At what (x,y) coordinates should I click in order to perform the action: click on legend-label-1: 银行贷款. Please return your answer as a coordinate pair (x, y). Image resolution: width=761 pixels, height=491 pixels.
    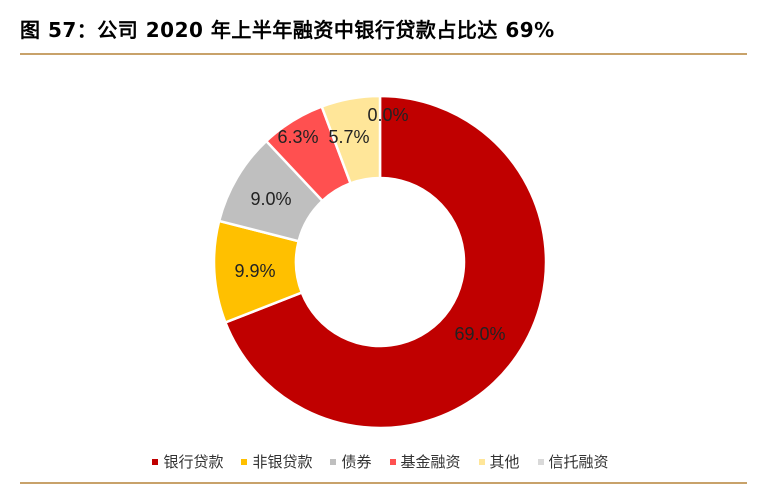
    Looking at the image, I should click on (193, 462).